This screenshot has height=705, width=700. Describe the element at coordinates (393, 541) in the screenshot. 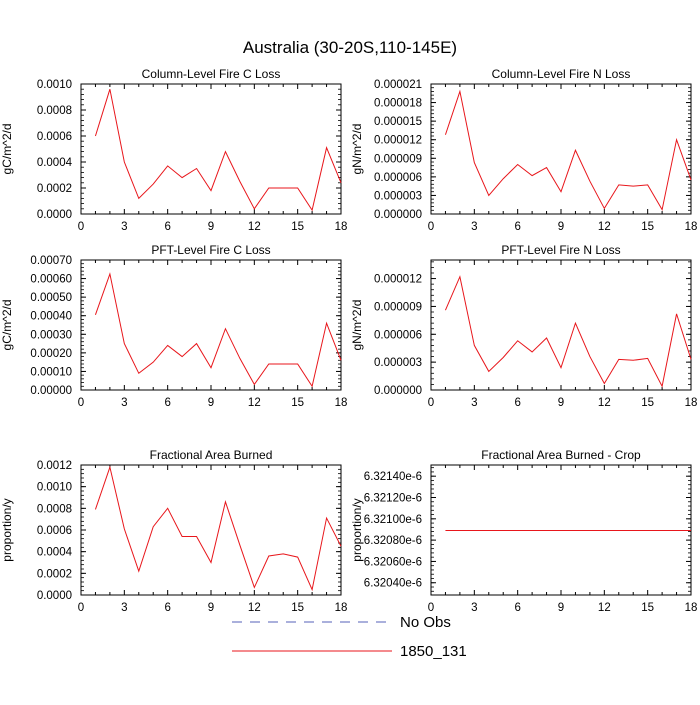

I see `y-tick-label: 6.32080e-6` at that location.